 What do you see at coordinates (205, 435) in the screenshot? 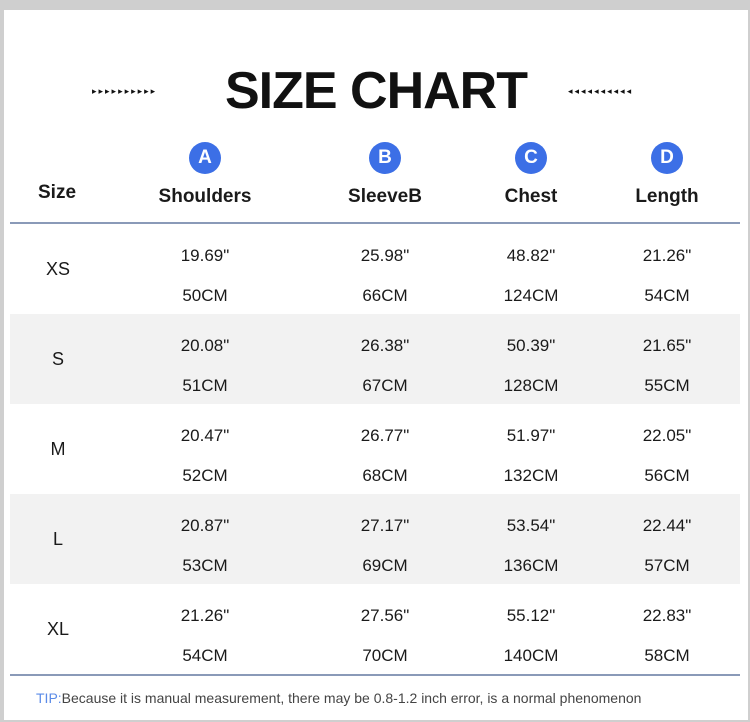
I see `inch-cell: 20.47"` at bounding box center [205, 435].